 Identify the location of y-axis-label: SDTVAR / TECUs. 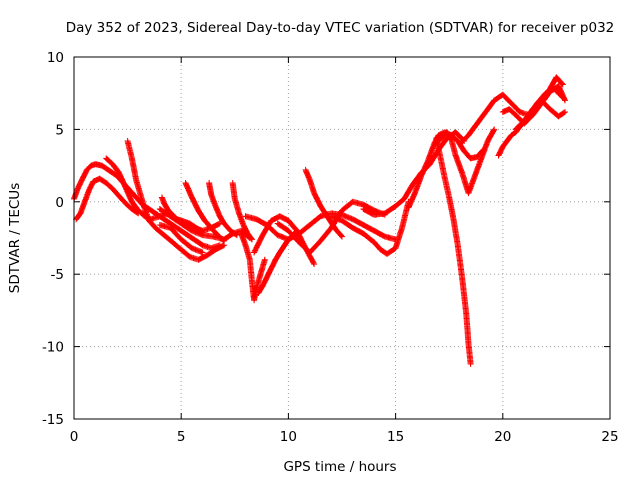
(15, 238).